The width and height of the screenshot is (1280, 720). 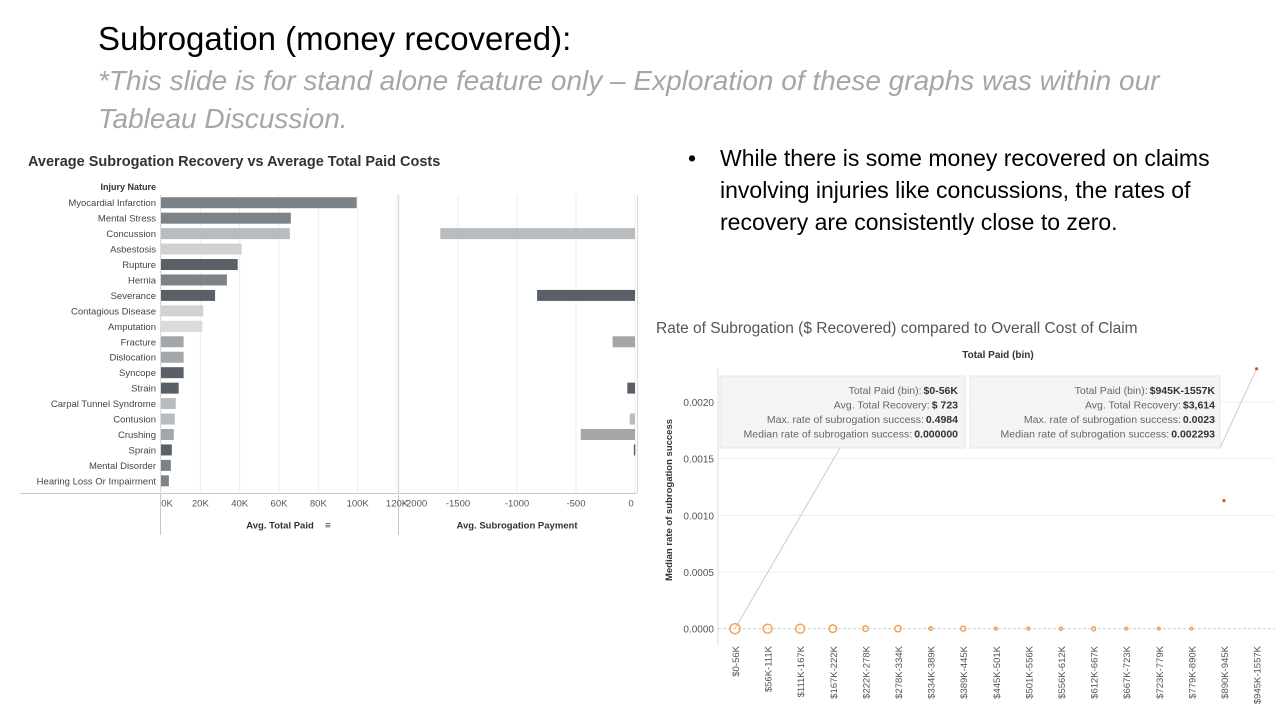 I want to click on x-tick-label: $56K-111K, so click(x=769, y=668).